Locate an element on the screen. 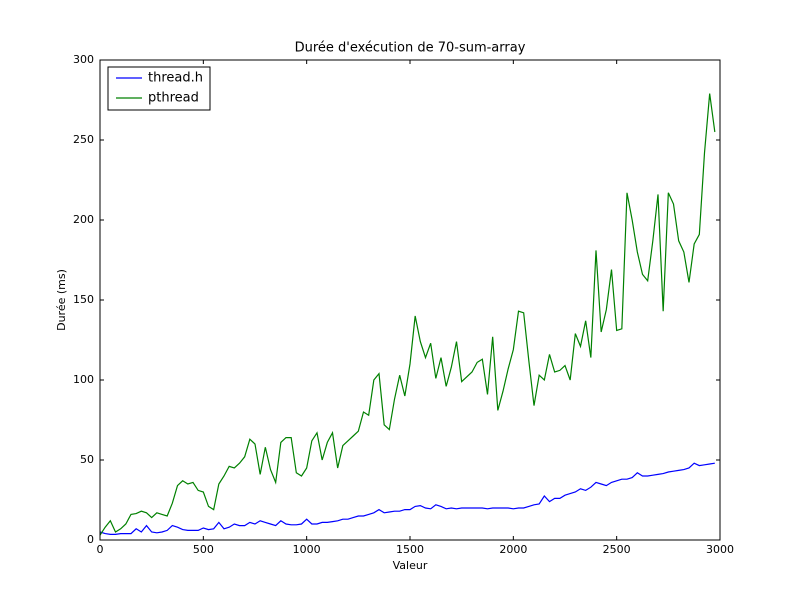  y-tick-label: 250 is located at coordinates (83, 139).